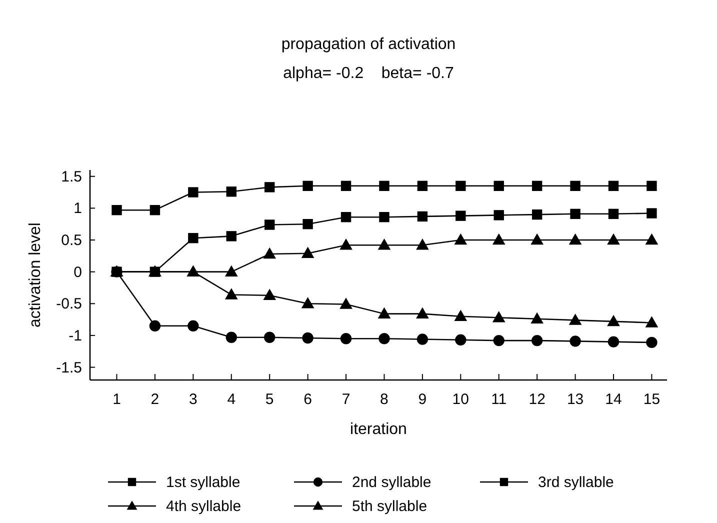 This screenshot has width=717, height=523. I want to click on y-tick-label: 1.5, so click(71, 177).